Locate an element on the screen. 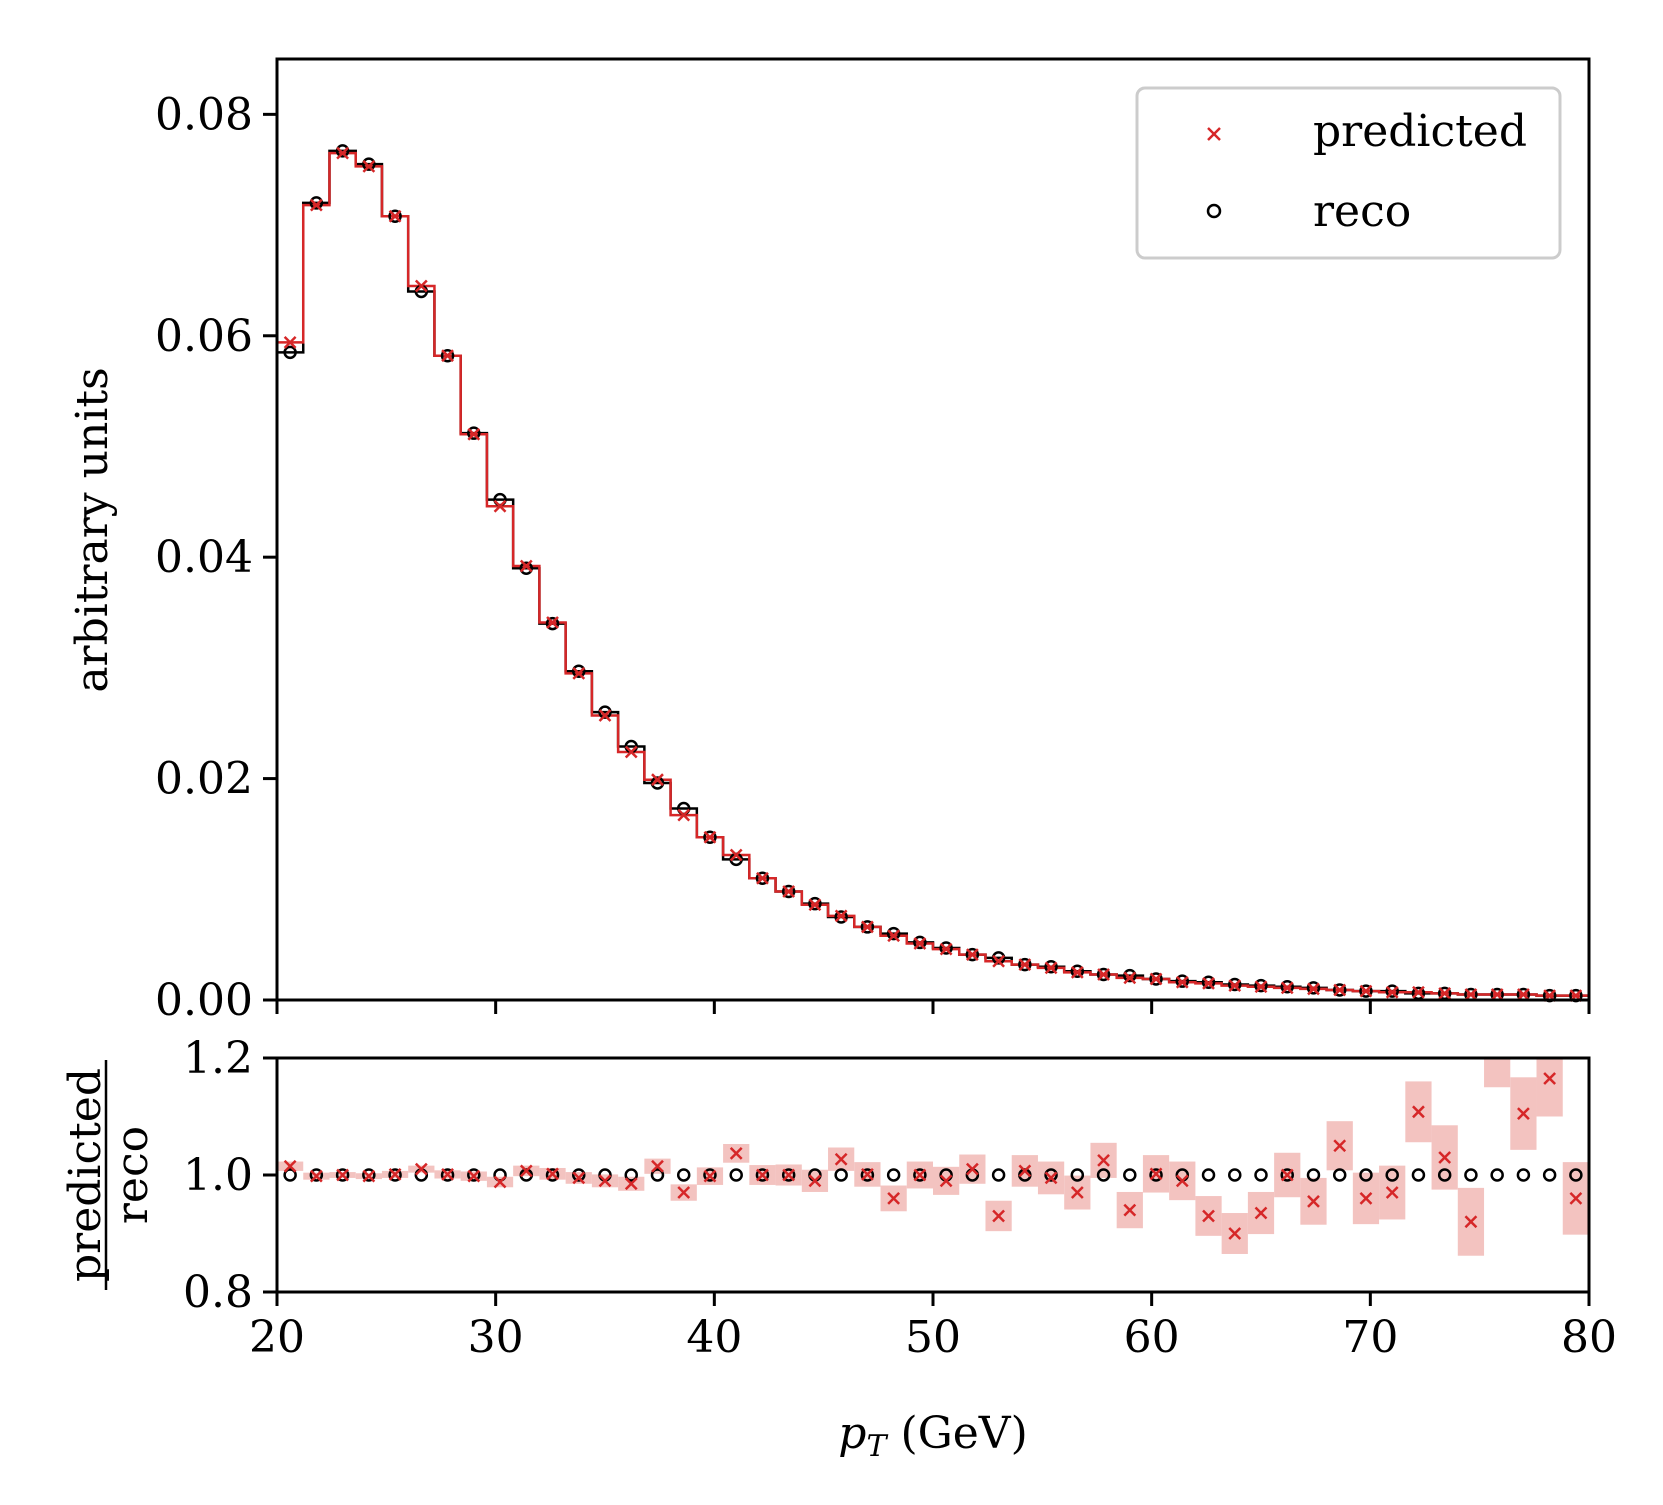 This screenshot has height=1505, width=1663. main-y-tick-label: 0.06 is located at coordinates (204, 336).